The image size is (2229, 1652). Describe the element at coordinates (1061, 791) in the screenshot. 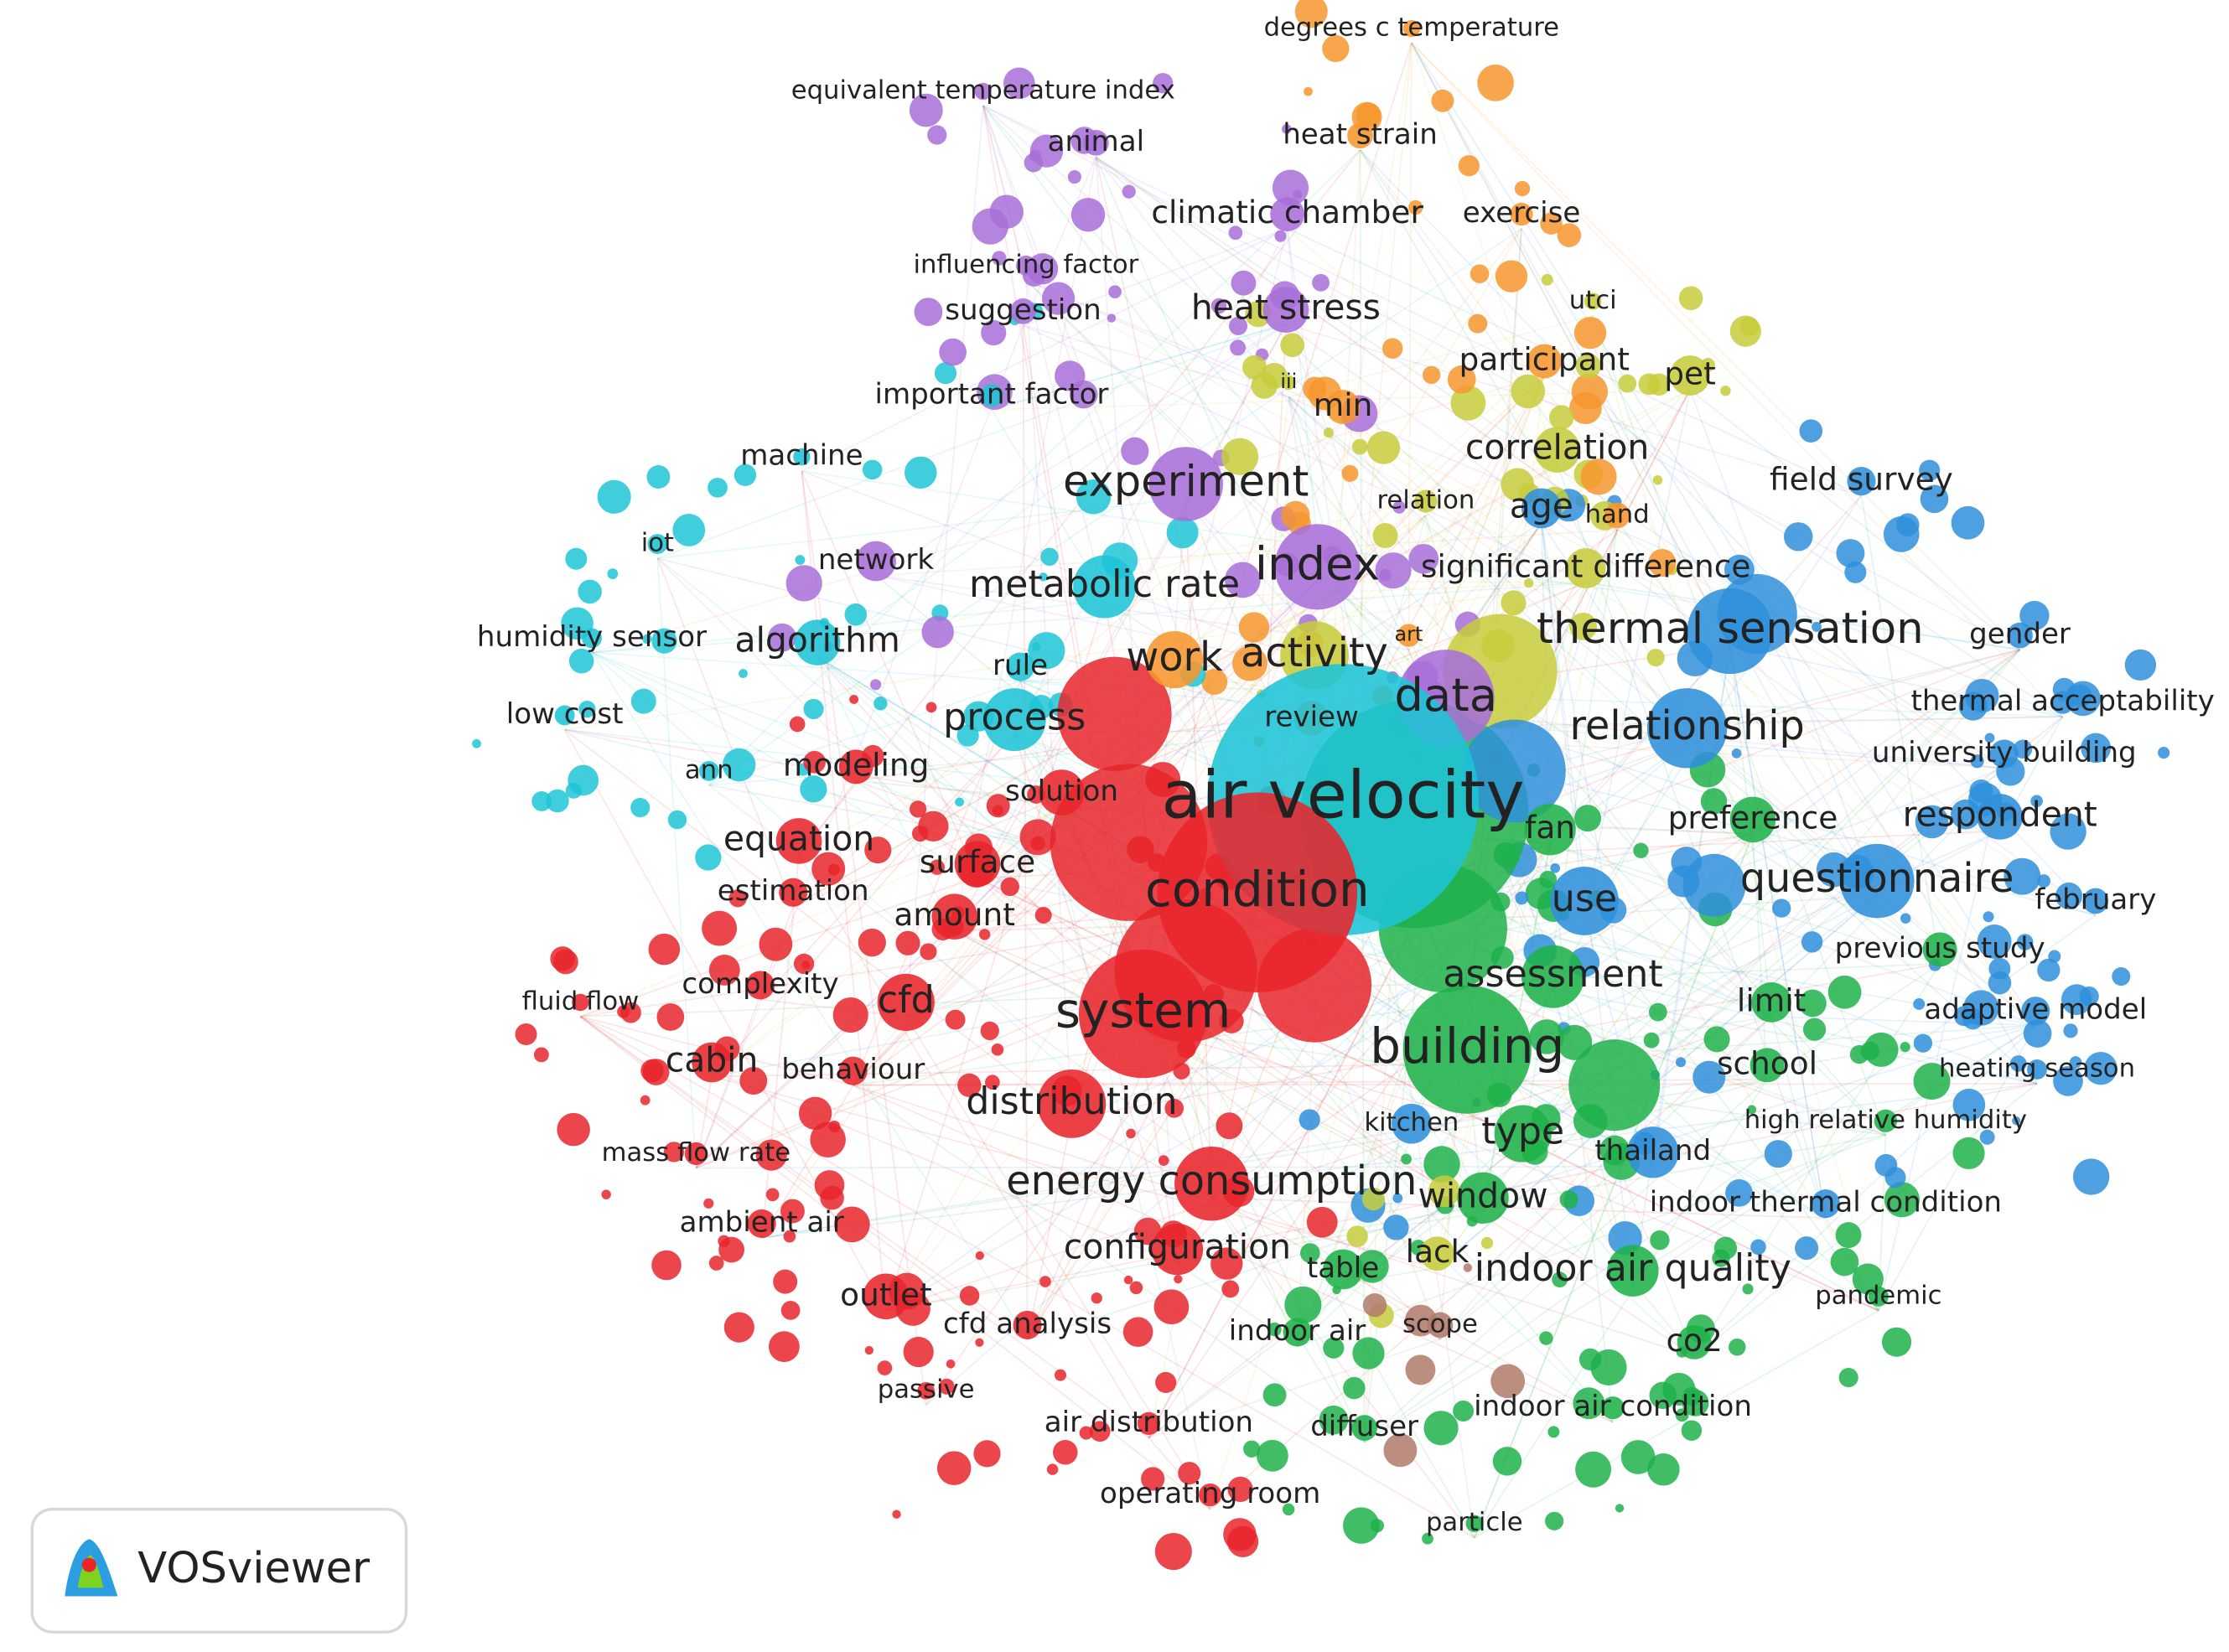

I see `node-label: solution` at that location.